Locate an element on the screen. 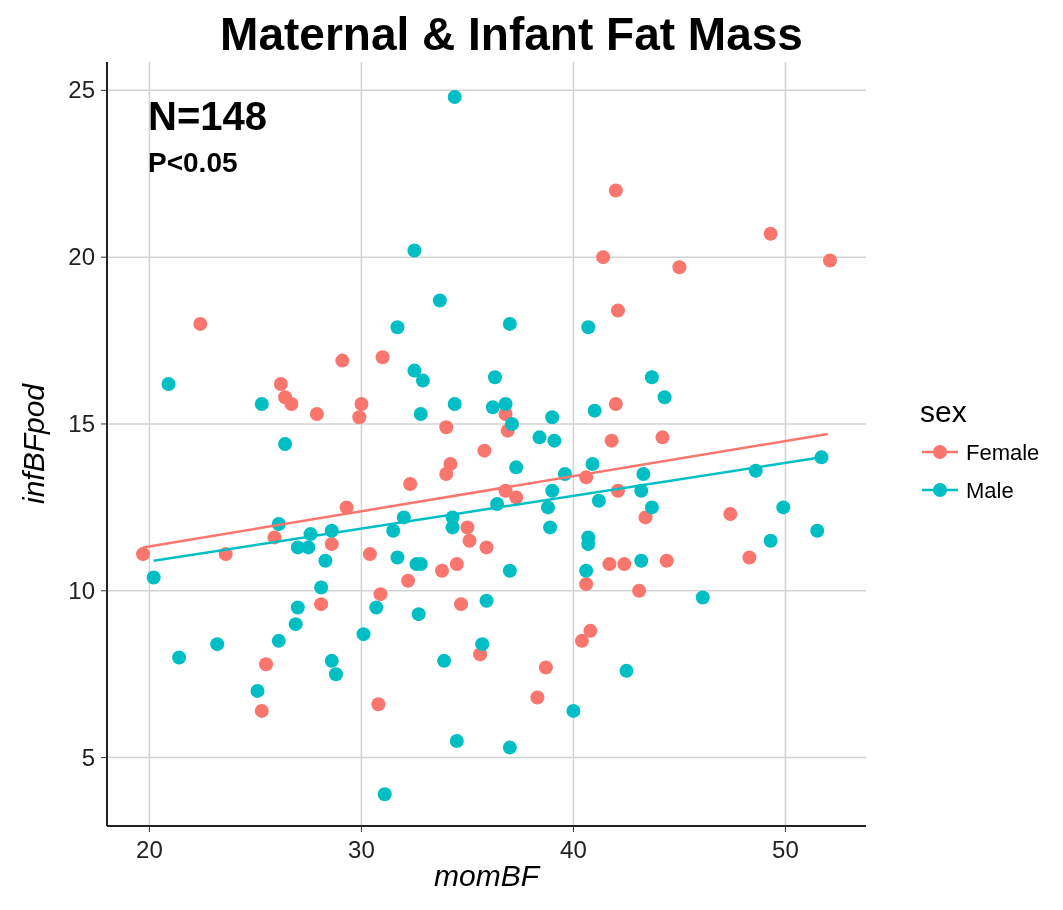 The height and width of the screenshot is (910, 1063). x-tick-label: 30 is located at coordinates (361, 849).